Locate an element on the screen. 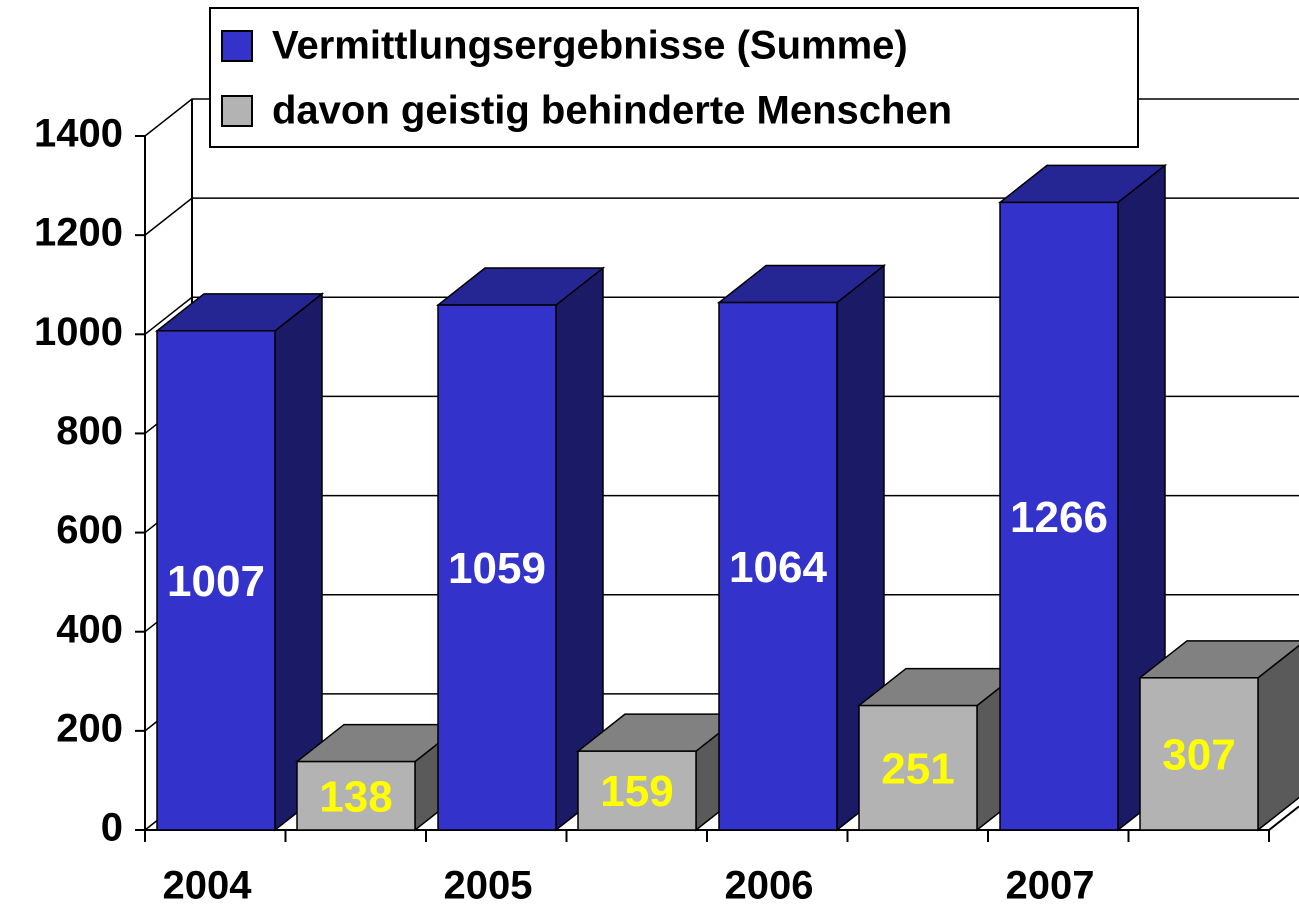 The width and height of the screenshot is (1299, 910). y-tick-label: 1200 is located at coordinates (78, 233).